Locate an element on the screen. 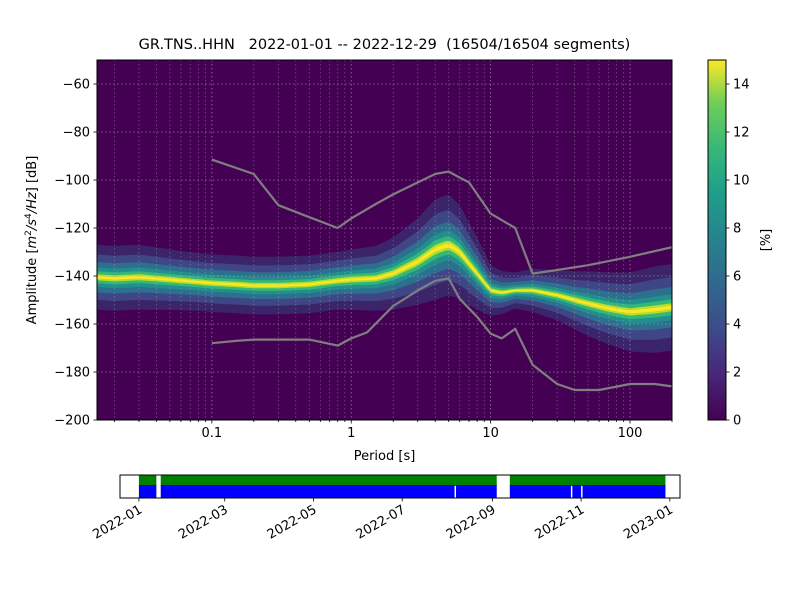 The height and width of the screenshot is (600, 800). y-axis-label-unit-m: m is located at coordinates (32, 242).